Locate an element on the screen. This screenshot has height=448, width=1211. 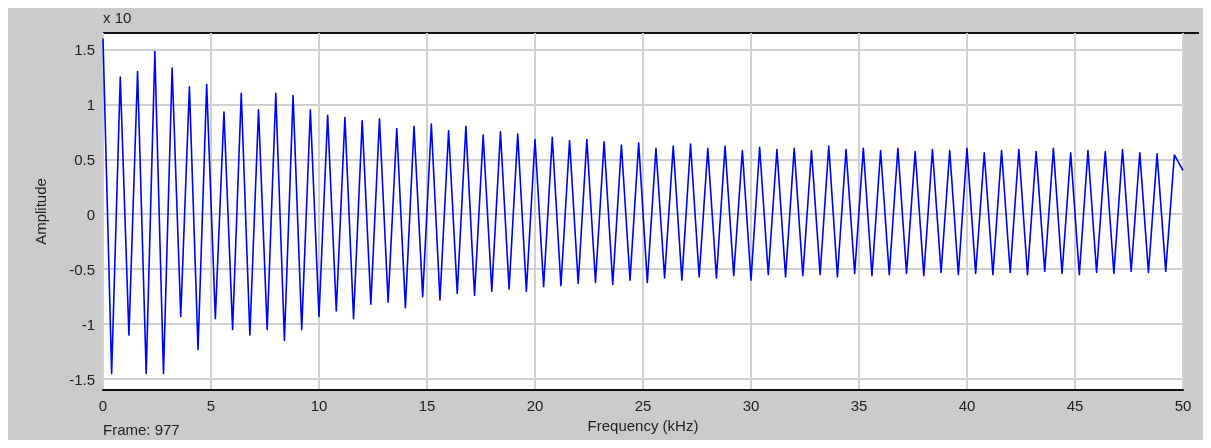
x-tick-label: 10 is located at coordinates (319, 405).